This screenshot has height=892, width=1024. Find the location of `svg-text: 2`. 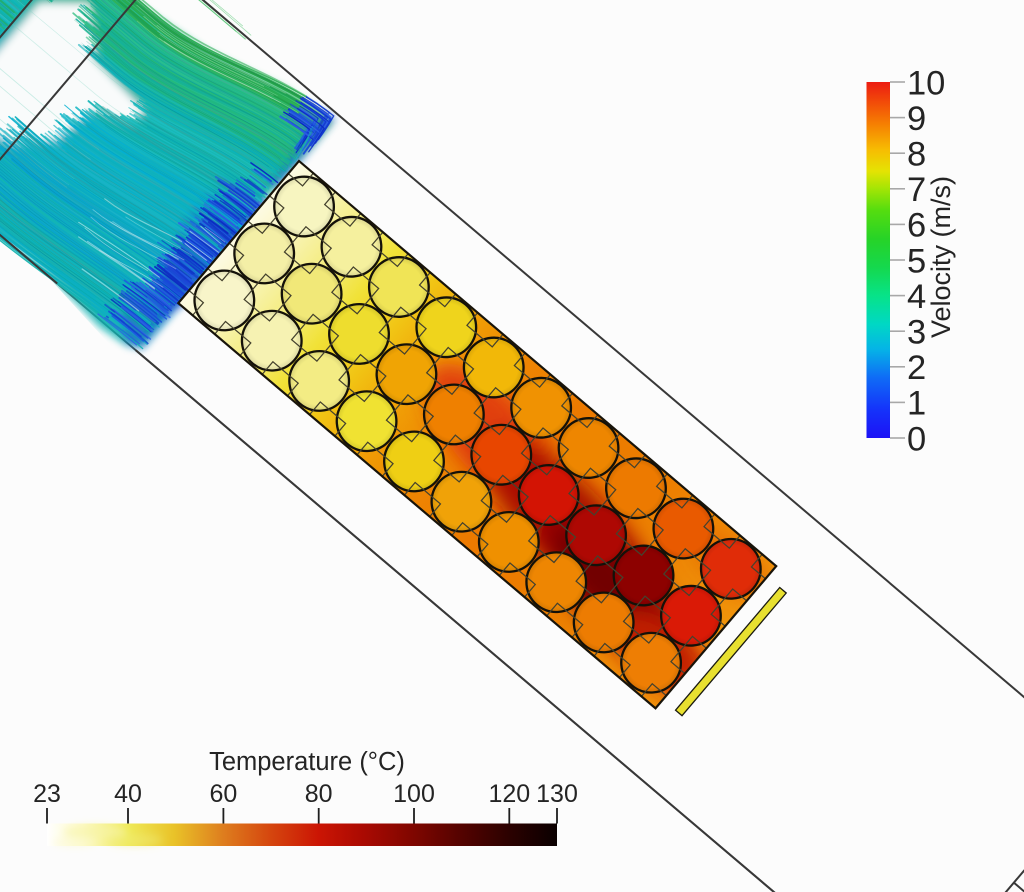

svg-text: 2 is located at coordinates (916, 368).